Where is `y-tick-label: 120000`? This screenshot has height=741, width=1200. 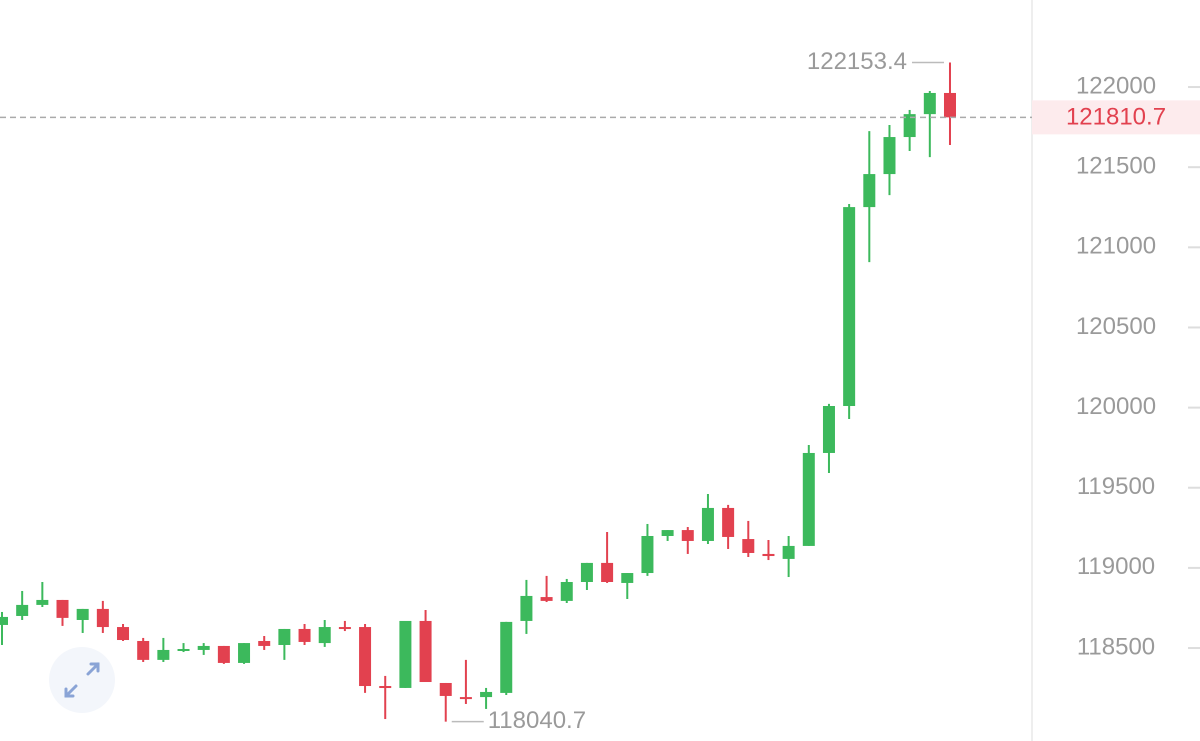 y-tick-label: 120000 is located at coordinates (1116, 406).